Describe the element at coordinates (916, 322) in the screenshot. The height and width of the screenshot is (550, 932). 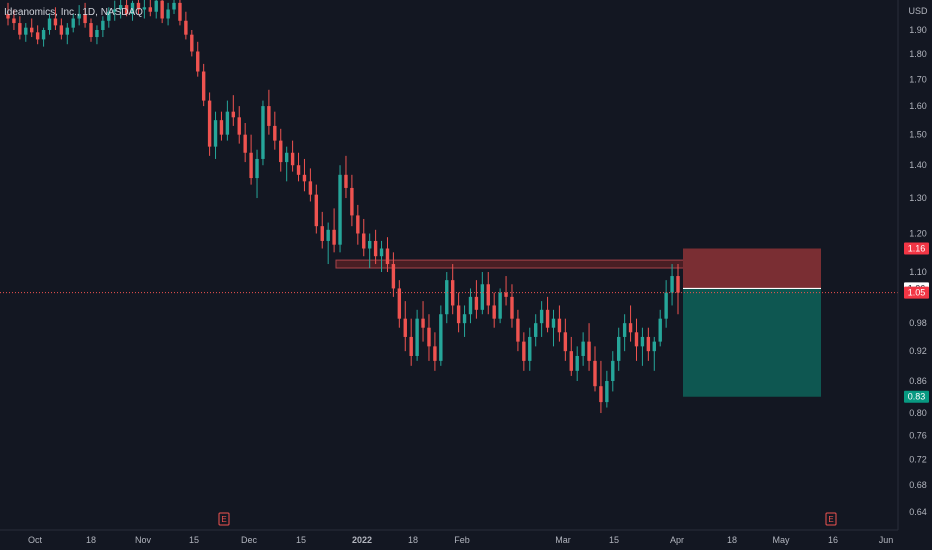
I see `price-tags: 1.161.061.050.83` at that location.